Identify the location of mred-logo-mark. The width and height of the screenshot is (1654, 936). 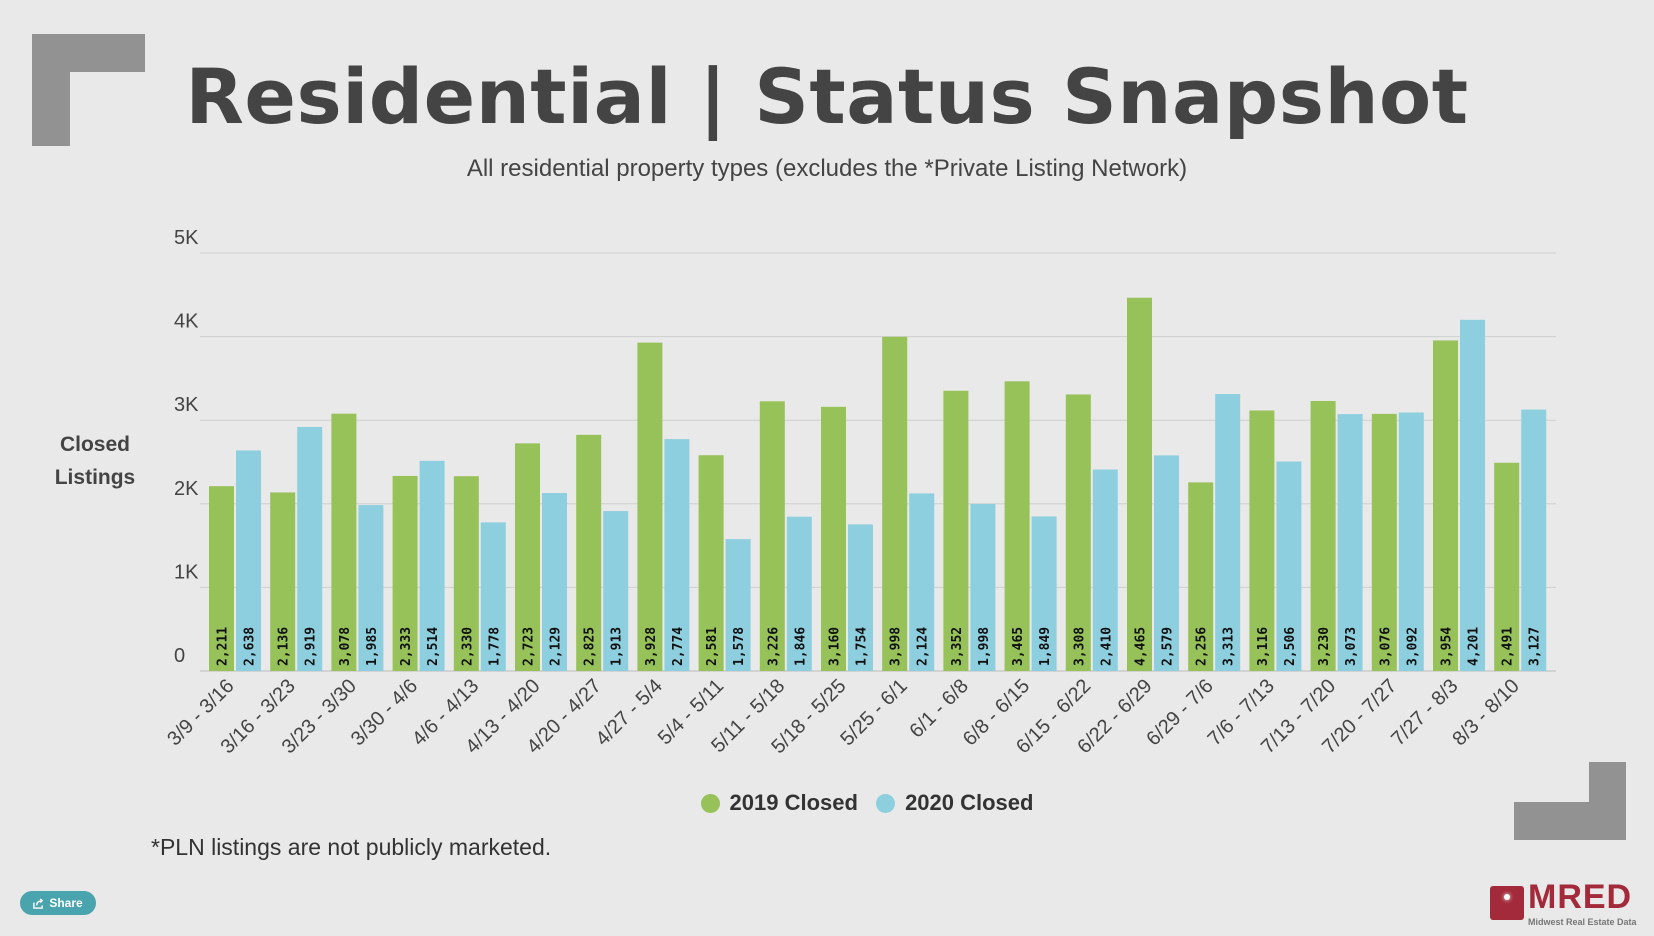
(1507, 903).